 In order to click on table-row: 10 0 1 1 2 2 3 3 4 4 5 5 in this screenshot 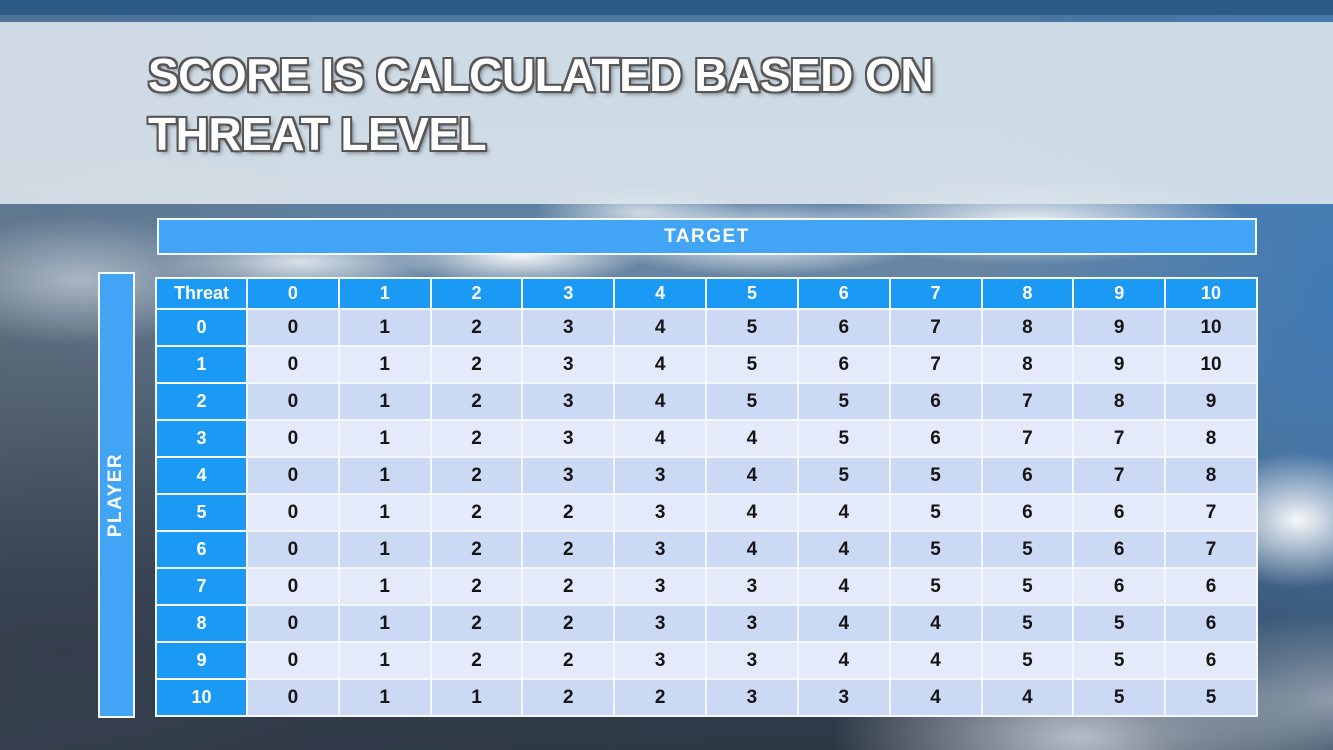, I will do `click(706, 697)`.